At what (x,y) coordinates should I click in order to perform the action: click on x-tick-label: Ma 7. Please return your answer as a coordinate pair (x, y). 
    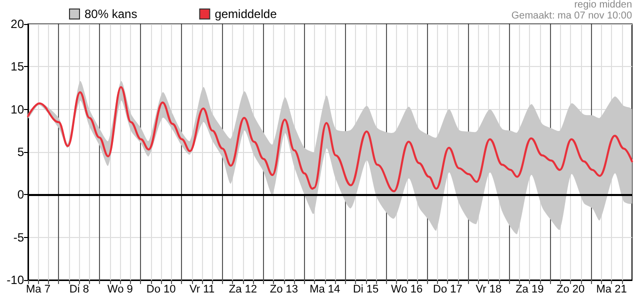
    Looking at the image, I should click on (38, 290).